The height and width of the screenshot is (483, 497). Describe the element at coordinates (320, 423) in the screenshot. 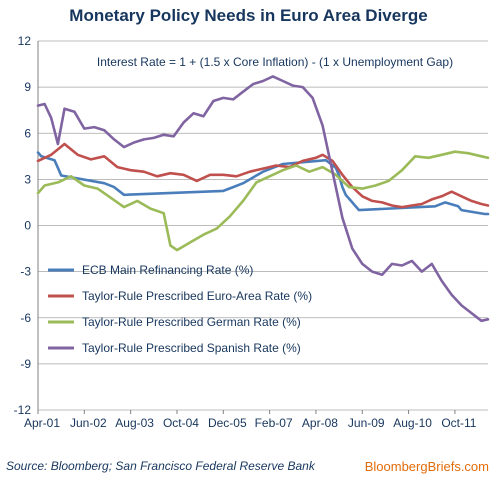

I see `x-tick-label: Apr-08` at that location.